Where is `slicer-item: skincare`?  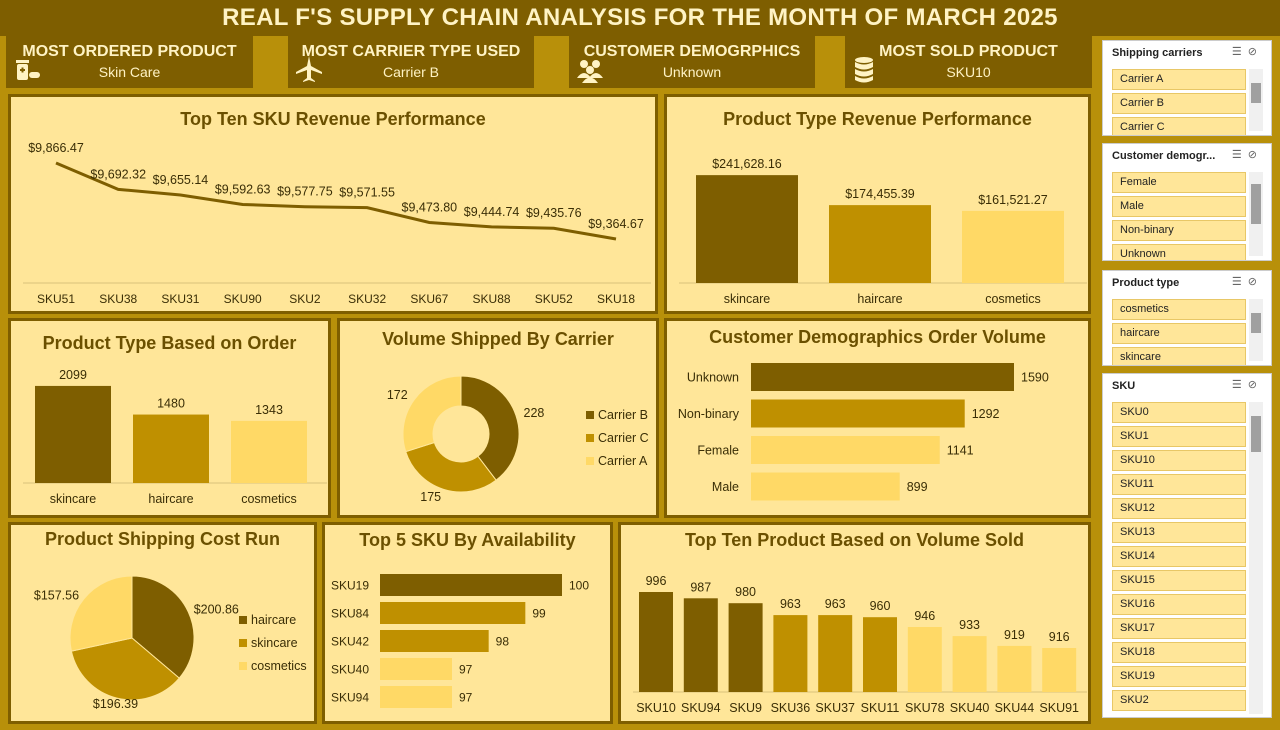
slicer-item: skincare is located at coordinates (1179, 356).